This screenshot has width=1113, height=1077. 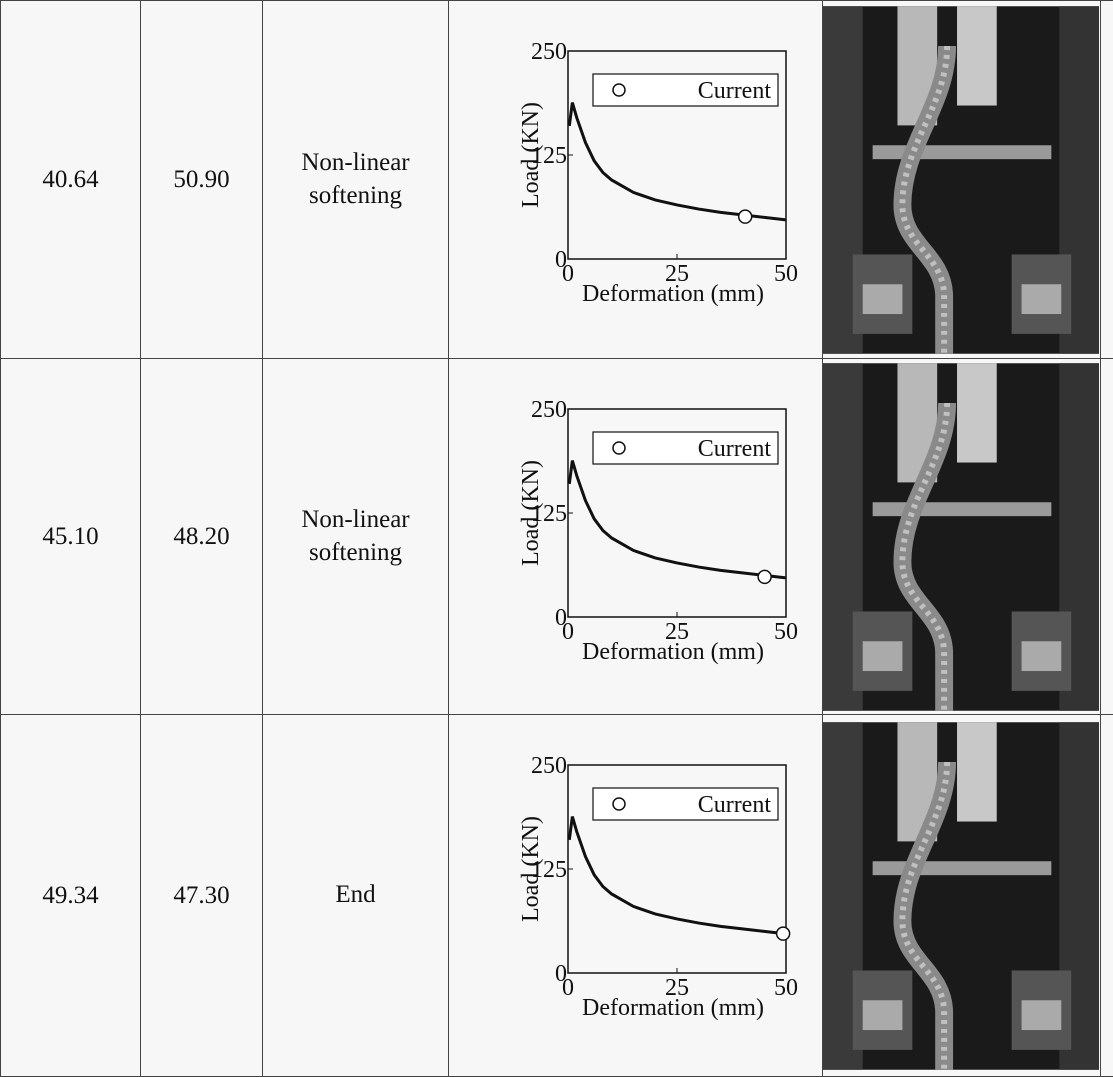 What do you see at coordinates (71, 896) in the screenshot?
I see `deformation: 49.34` at bounding box center [71, 896].